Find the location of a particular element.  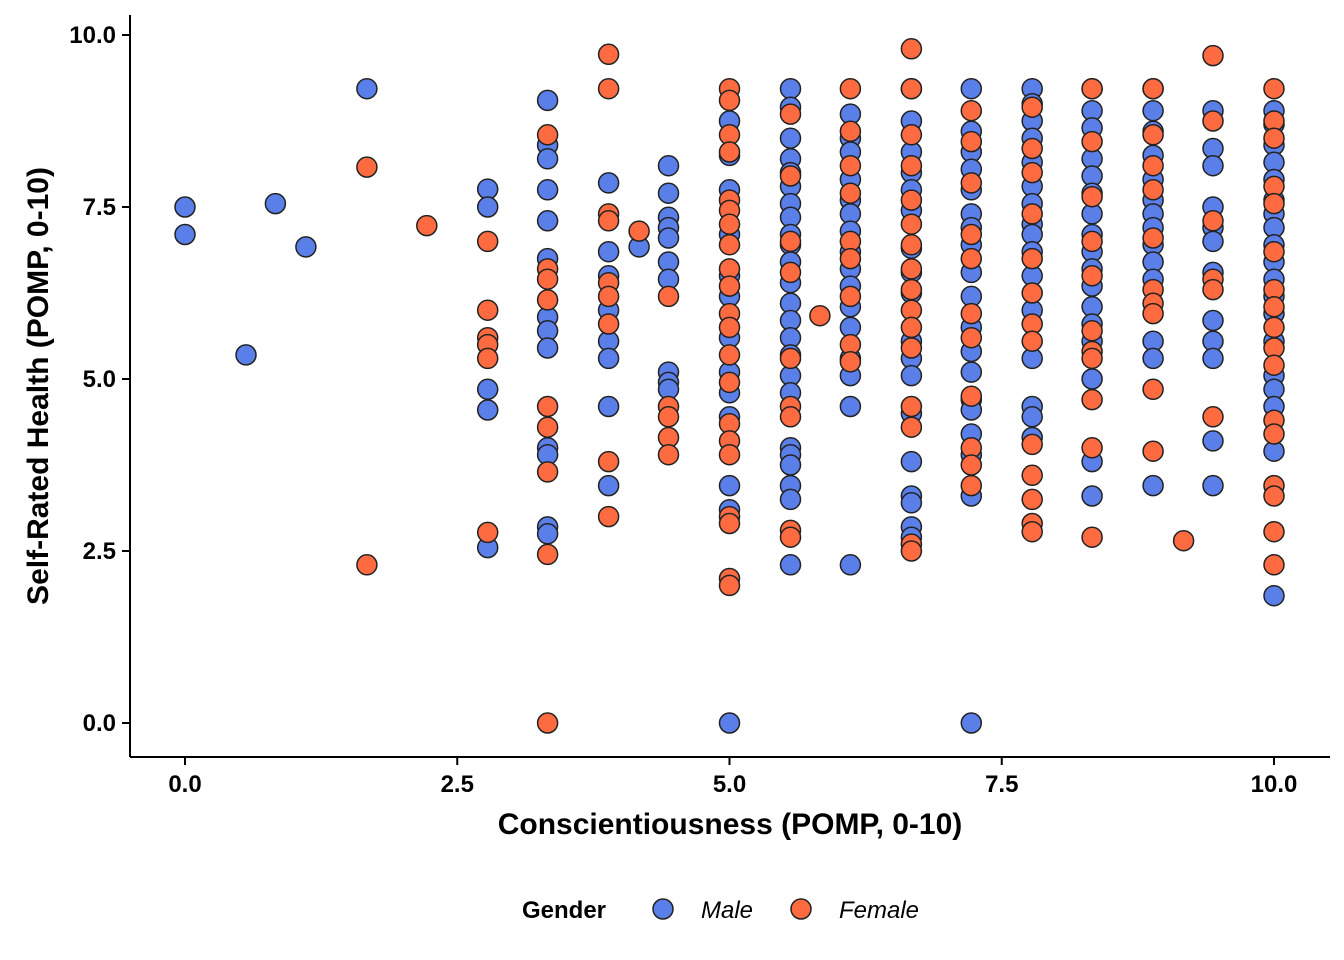

y-axis-ticks: 0.0 2.5 5.0 7.5 10.0 is located at coordinates (99, 379).